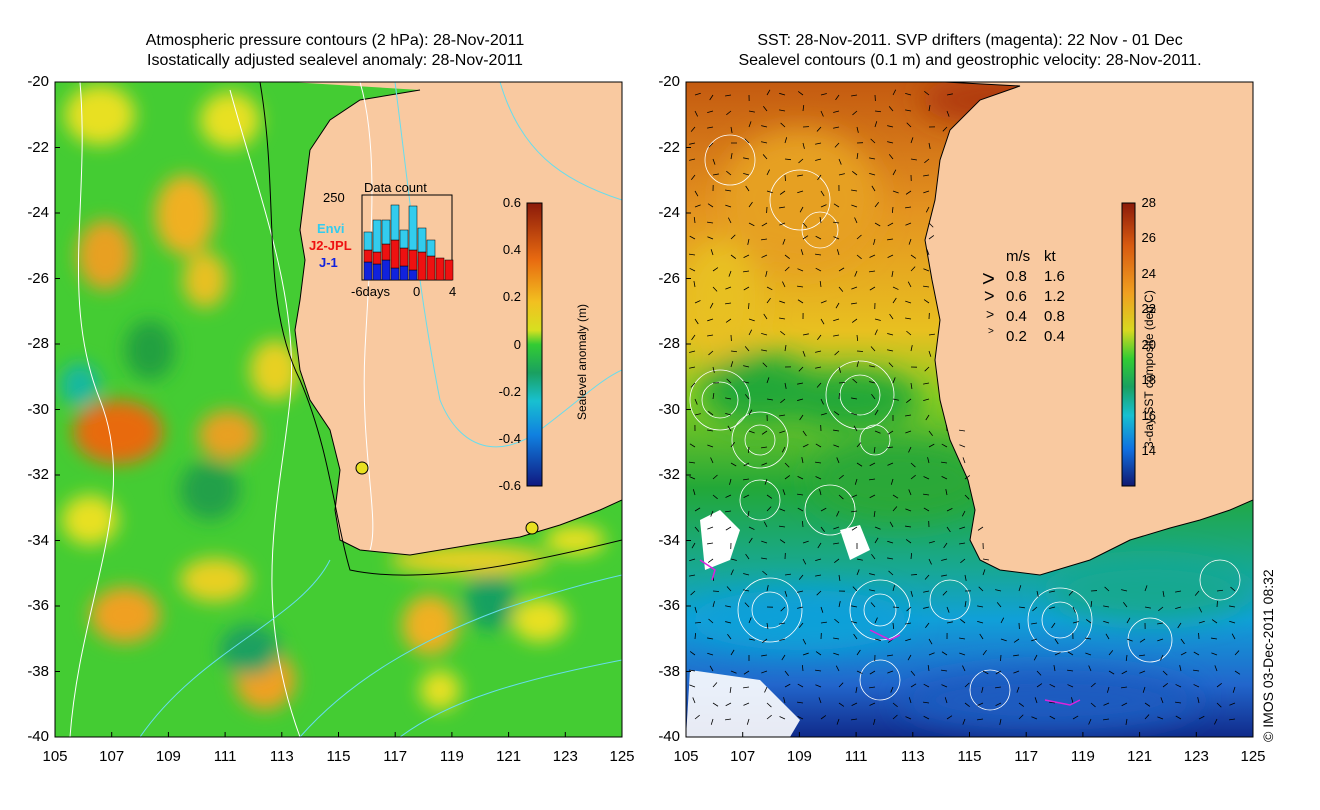 The image size is (1320, 810). I want to click on sst-cbar-tick: 16, so click(1148, 415).